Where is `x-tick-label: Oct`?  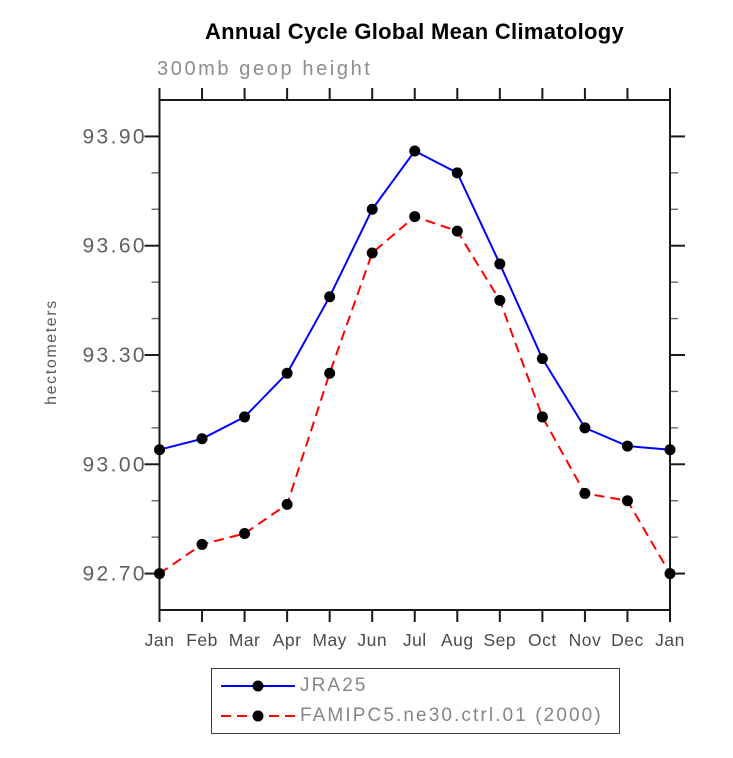
x-tick-label: Oct is located at coordinates (542, 640).